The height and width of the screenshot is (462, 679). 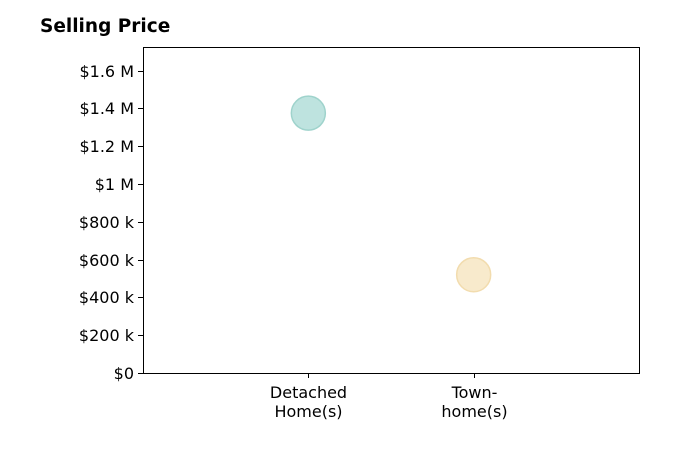 What do you see at coordinates (124, 373) in the screenshot?
I see `y-tick-label: $0` at bounding box center [124, 373].